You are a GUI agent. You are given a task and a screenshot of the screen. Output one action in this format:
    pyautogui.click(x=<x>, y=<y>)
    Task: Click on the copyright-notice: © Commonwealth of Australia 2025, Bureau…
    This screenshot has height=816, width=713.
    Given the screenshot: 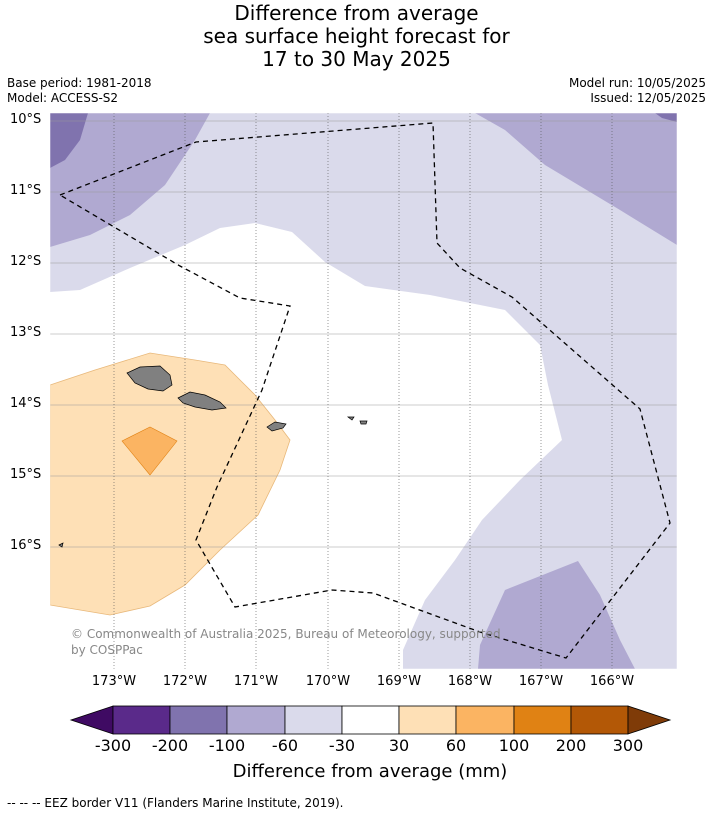 What is the action you would take?
    pyautogui.click(x=286, y=642)
    